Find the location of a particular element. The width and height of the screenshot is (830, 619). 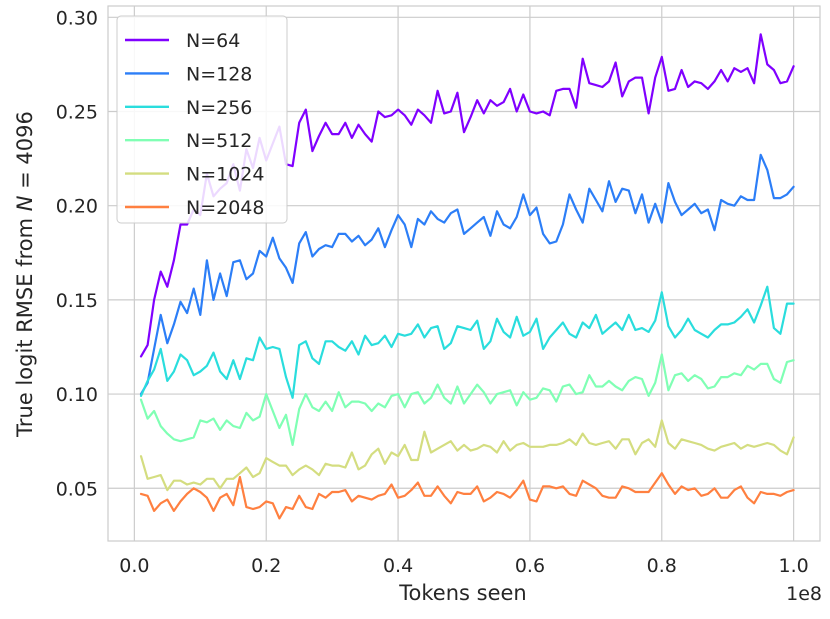

y-tick-label: 0.30 is located at coordinates (77, 18).